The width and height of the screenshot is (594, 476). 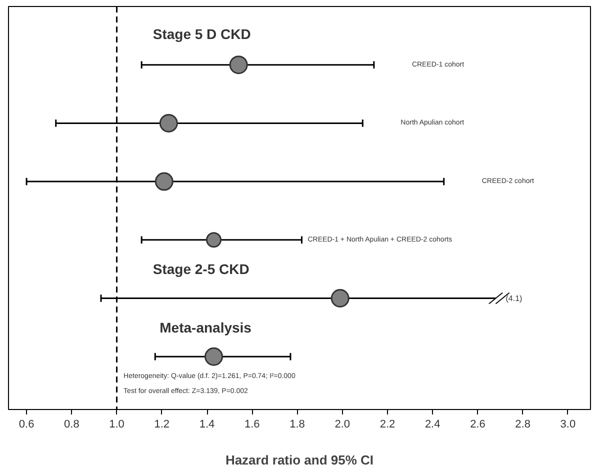 I want to click on x-tick-label: 2.2, so click(x=388, y=424).